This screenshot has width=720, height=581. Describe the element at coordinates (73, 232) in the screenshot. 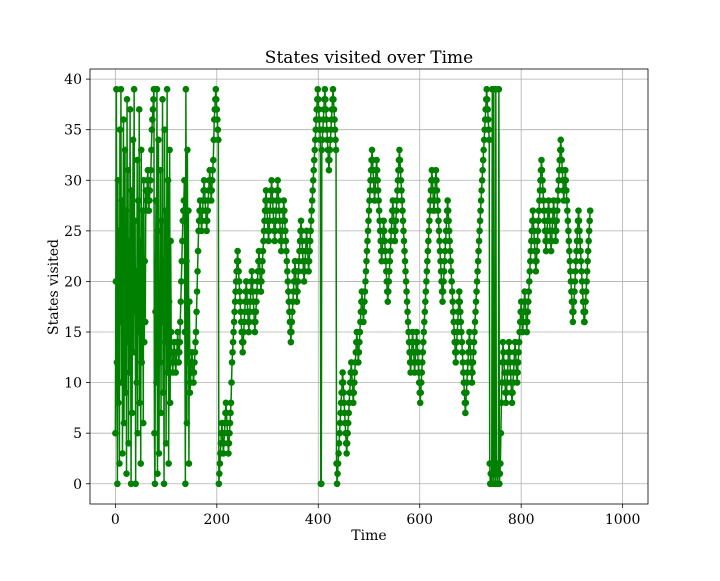

I see `y-tick-label: 25` at that location.